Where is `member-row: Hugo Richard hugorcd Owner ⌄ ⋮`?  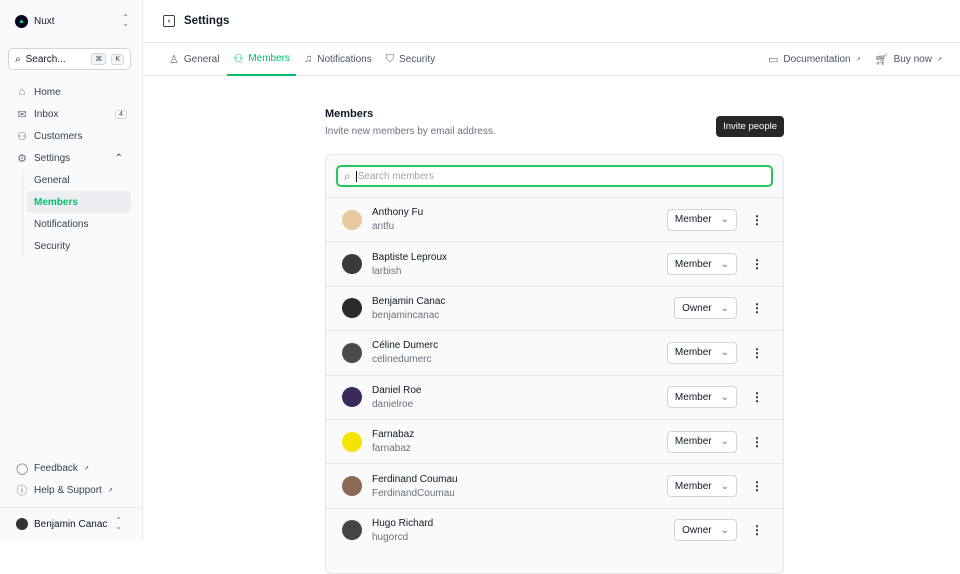 member-row: Hugo Richard hugorcd Owner ⌄ ⋮ is located at coordinates (554, 529).